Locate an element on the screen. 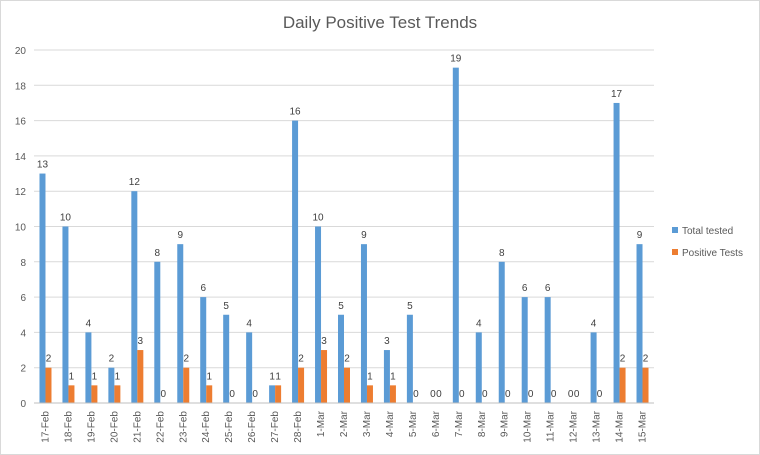  data-label-total-tested: 19 is located at coordinates (456, 59).